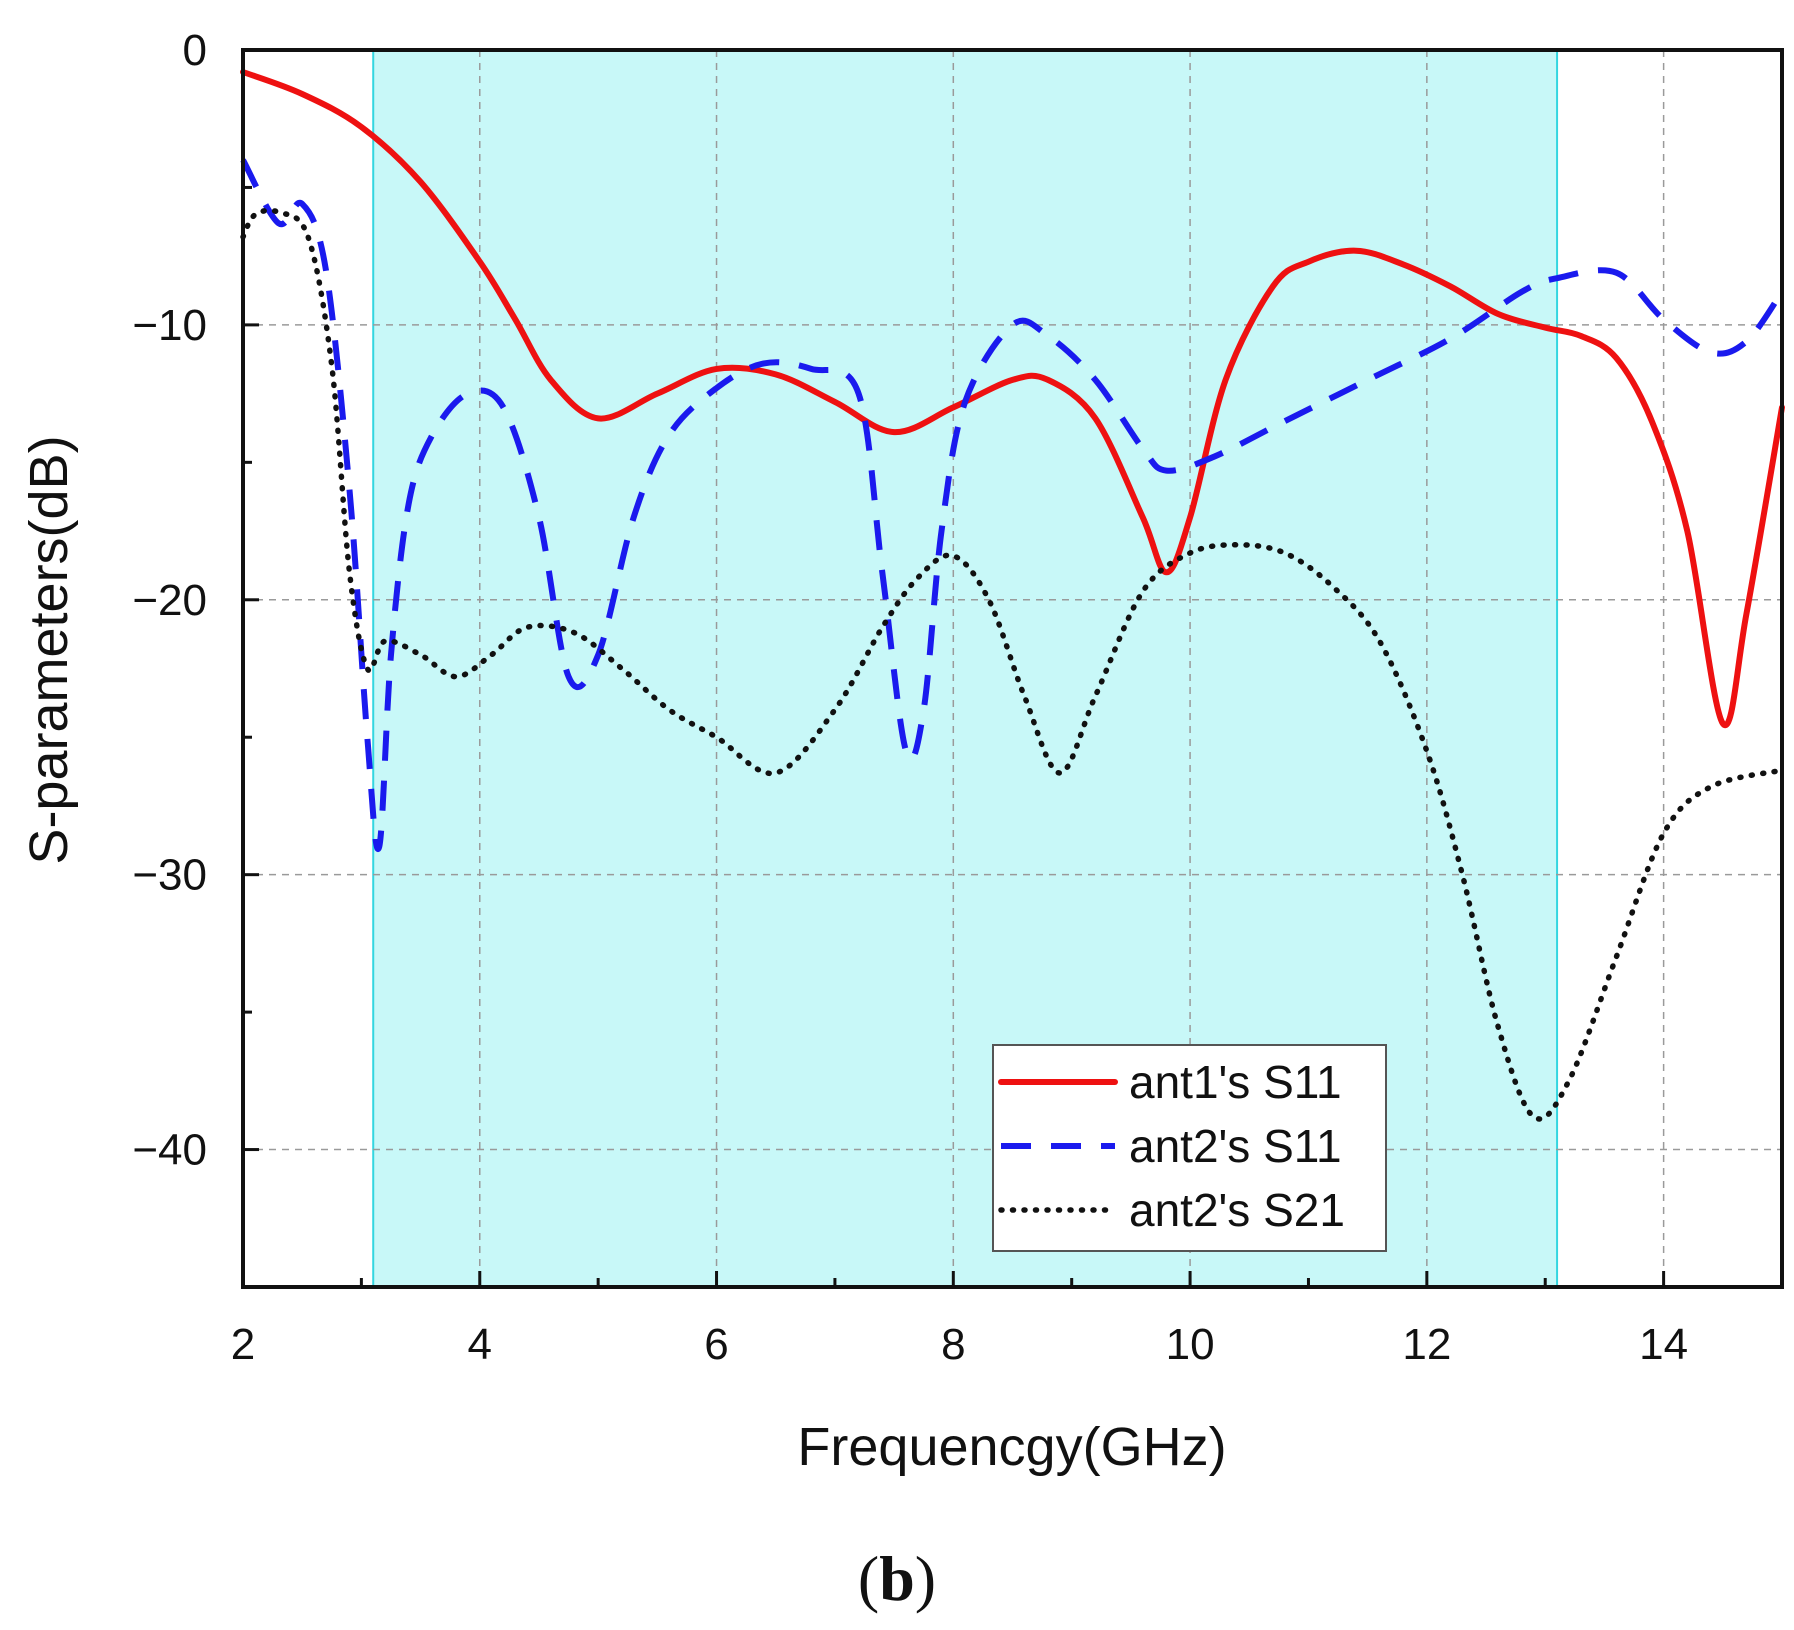 The width and height of the screenshot is (1794, 1630). What do you see at coordinates (868, 1578) in the screenshot?
I see `caption-open-paren: (` at bounding box center [868, 1578].